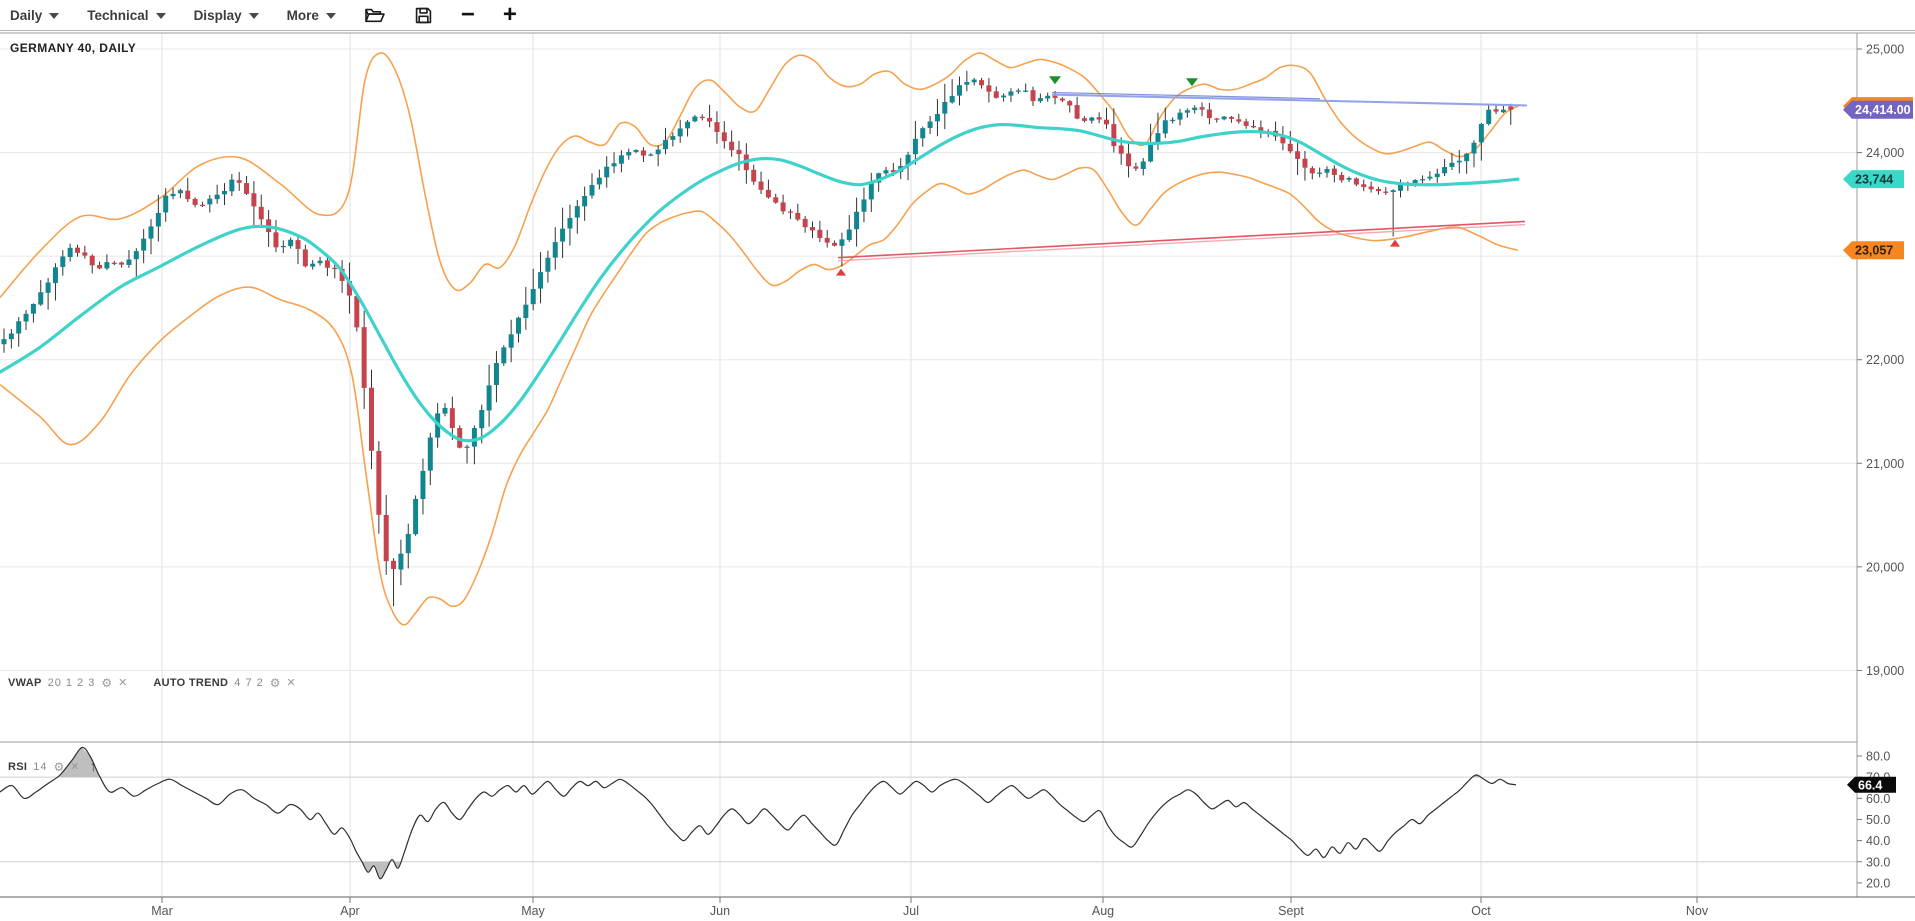 This screenshot has height=921, width=1915. What do you see at coordinates (349, 911) in the screenshot?
I see `month-label: Apr` at bounding box center [349, 911].